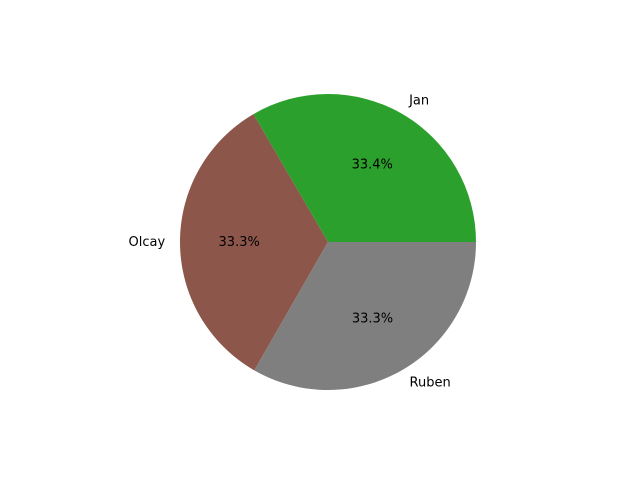 The image size is (640, 484). What do you see at coordinates (372, 165) in the screenshot?
I see `slice-pct-label-jan: 33.4%` at bounding box center [372, 165].